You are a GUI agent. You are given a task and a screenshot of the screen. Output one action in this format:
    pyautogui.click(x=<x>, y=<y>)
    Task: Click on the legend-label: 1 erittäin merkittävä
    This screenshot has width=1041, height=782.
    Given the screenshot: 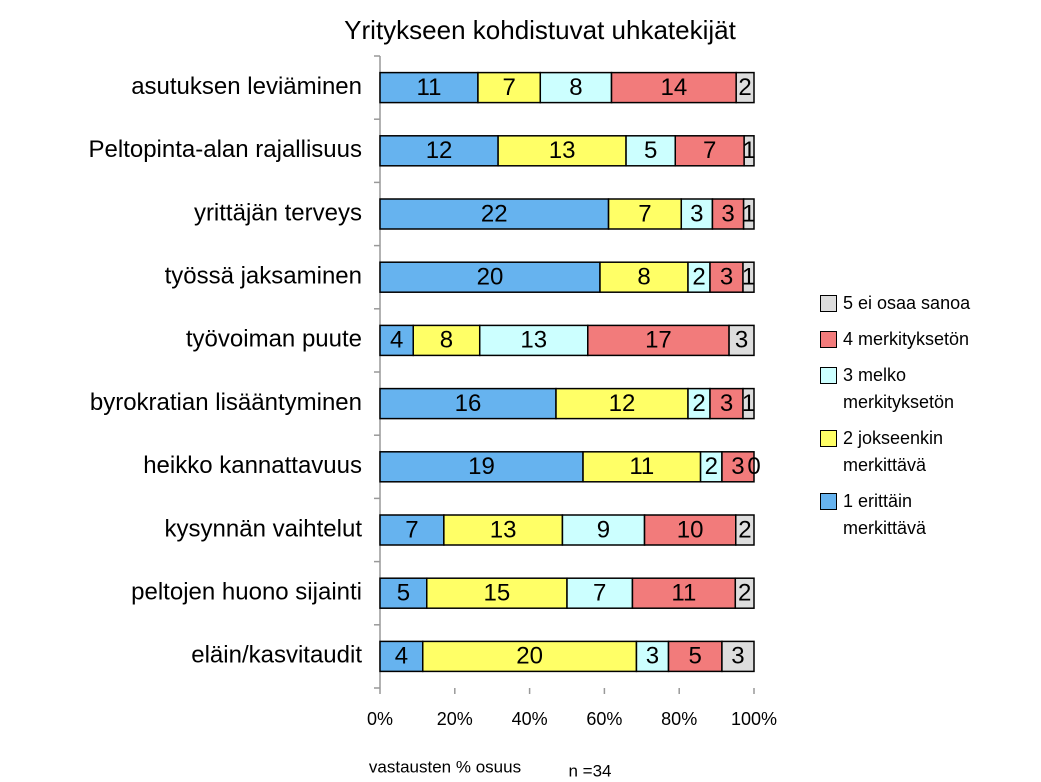 What is the action you would take?
    pyautogui.click(x=885, y=514)
    